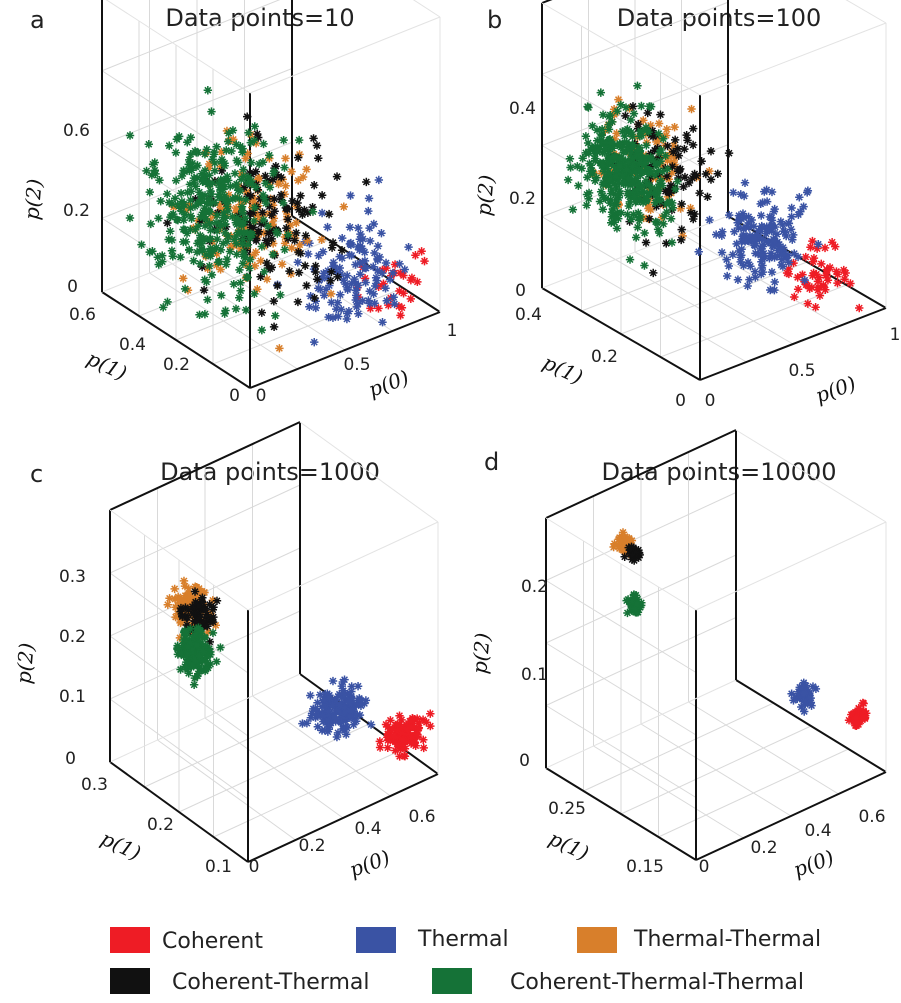  Describe the element at coordinates (719, 18) in the screenshot. I see `title-b: Data points=100` at that location.